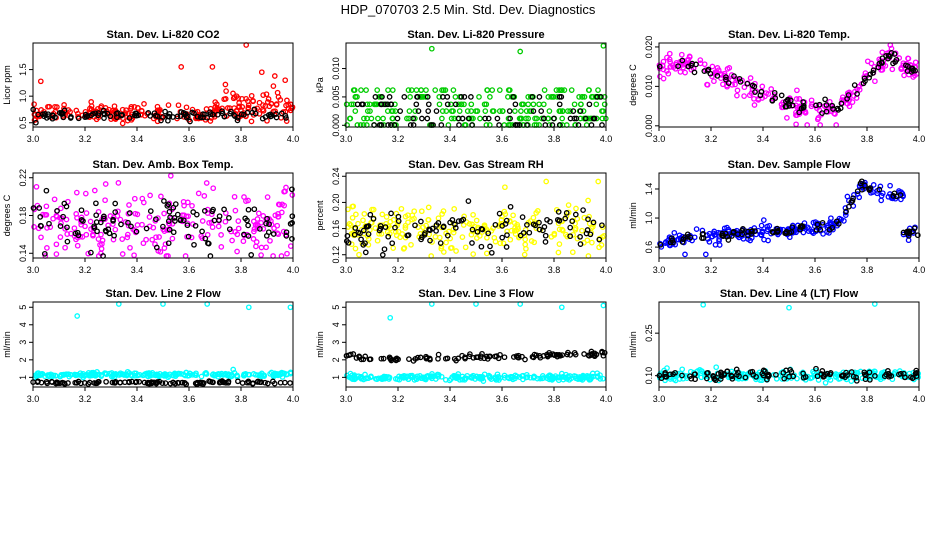  What do you see at coordinates (649, 86) in the screenshot?
I see `y-tick-label: 0.010` at bounding box center [649, 86].